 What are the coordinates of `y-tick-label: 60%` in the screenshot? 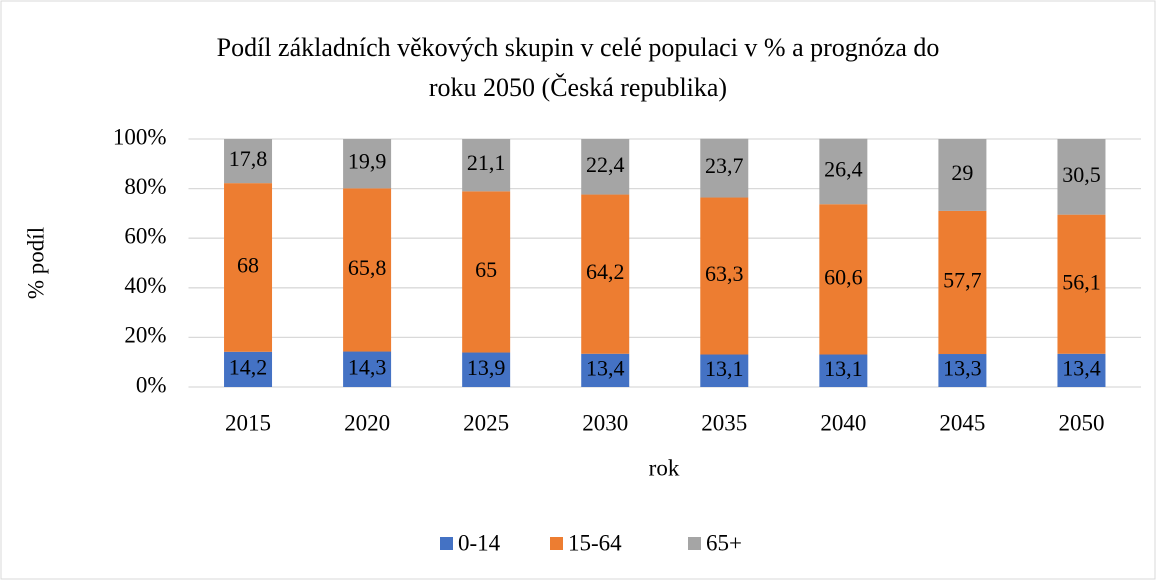 It's located at (145, 235).